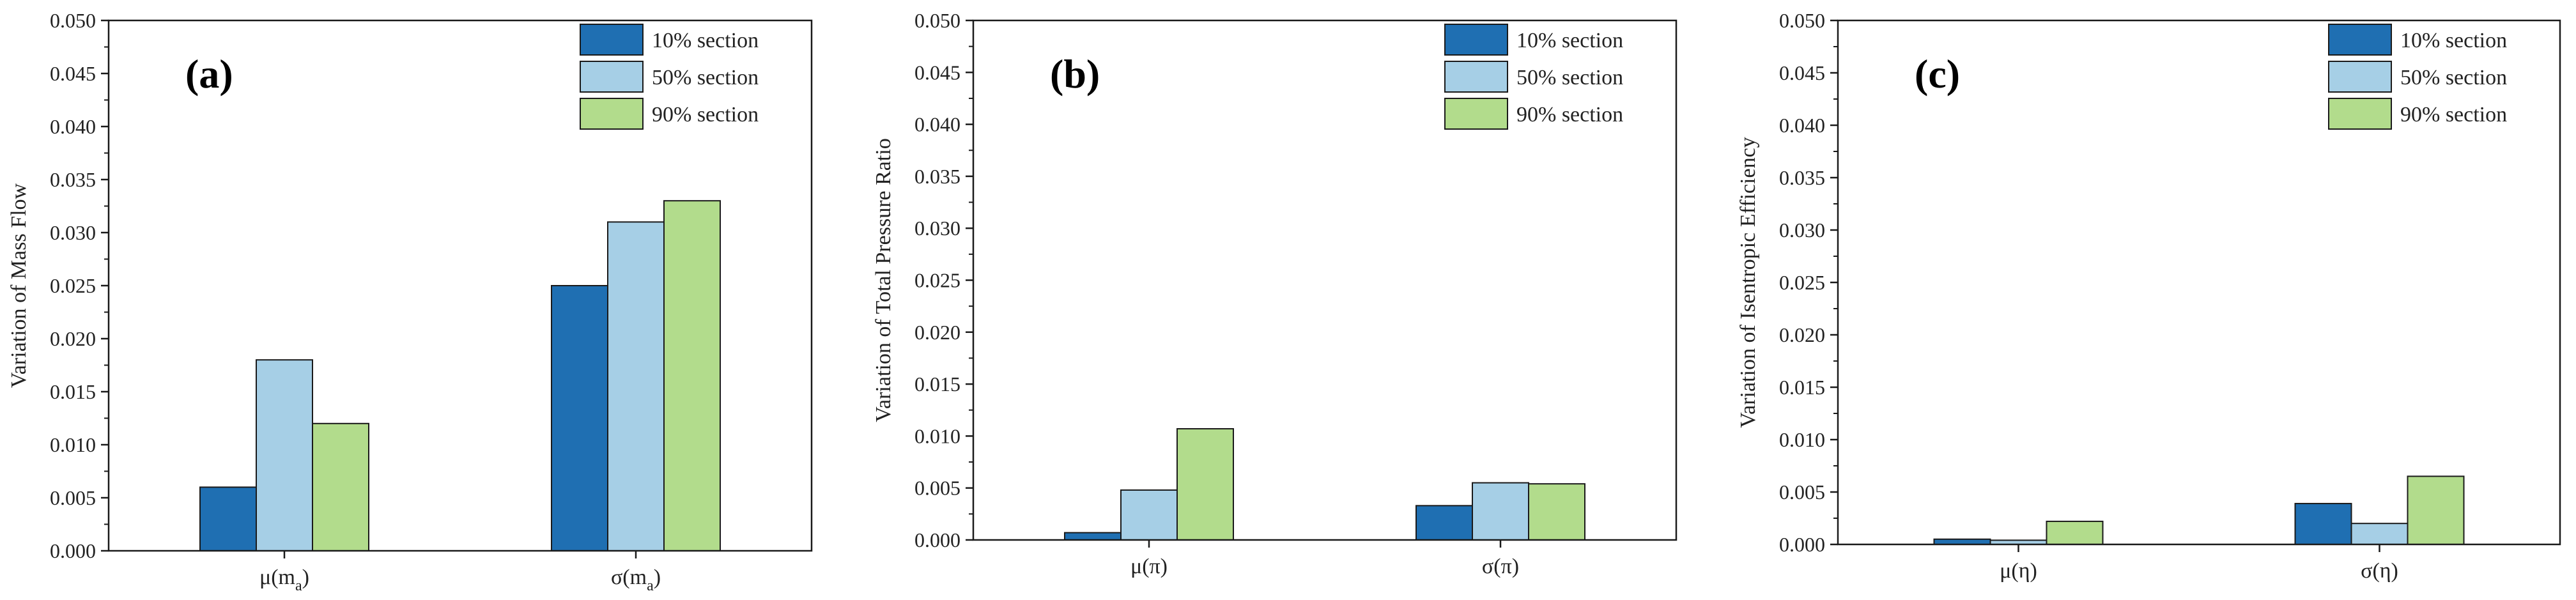 The height and width of the screenshot is (600, 2576). What do you see at coordinates (209, 73) in the screenshot?
I see `panel-label: (a)` at bounding box center [209, 73].